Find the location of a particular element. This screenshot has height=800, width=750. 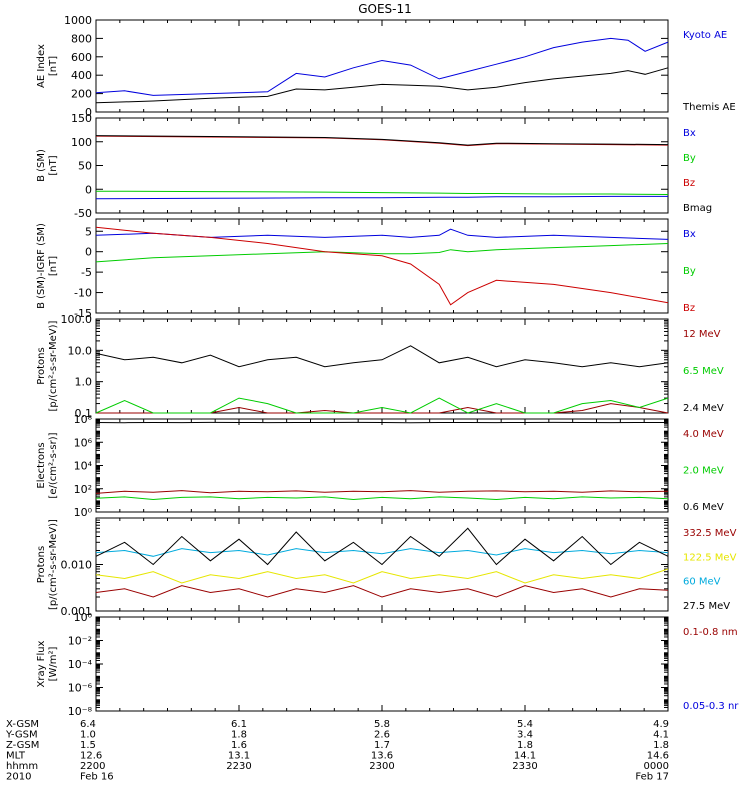

ephemeris-value: 2330 is located at coordinates (524, 766).